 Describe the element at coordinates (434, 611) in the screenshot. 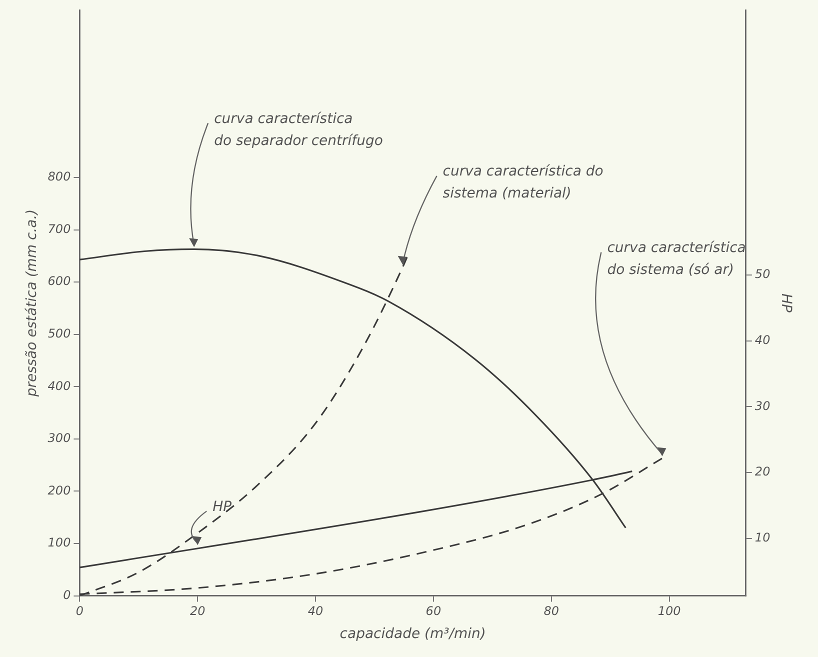

I see `x-tick-label: 60` at that location.